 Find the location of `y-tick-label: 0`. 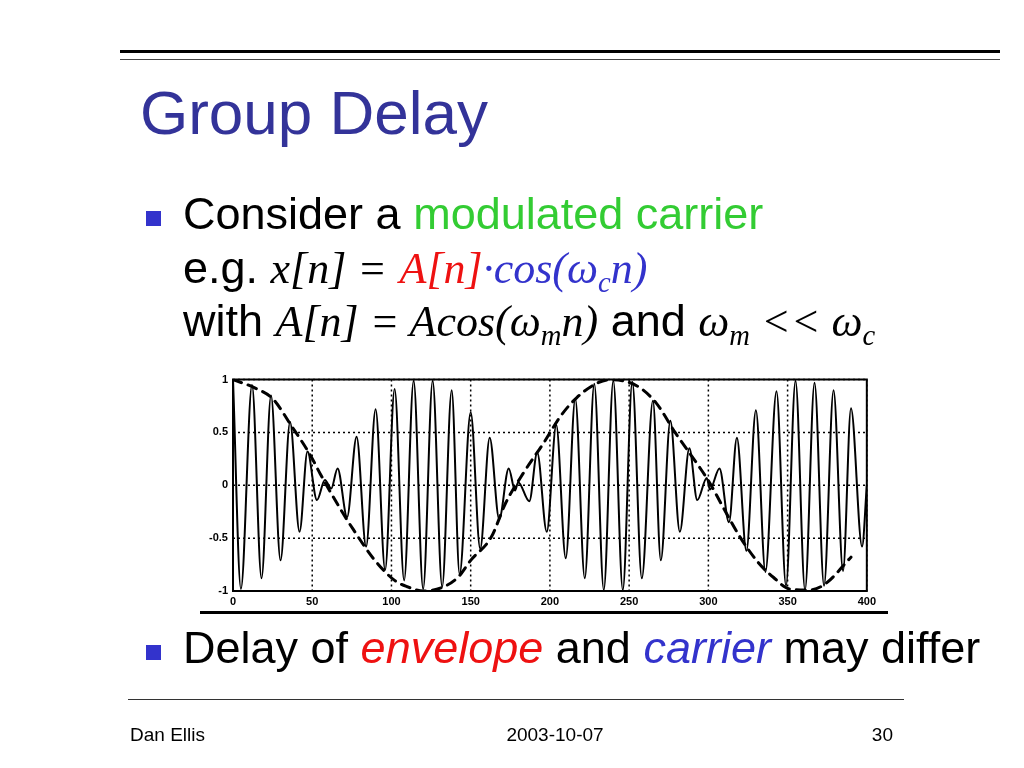

y-tick-label: 0 is located at coordinates (224, 484).